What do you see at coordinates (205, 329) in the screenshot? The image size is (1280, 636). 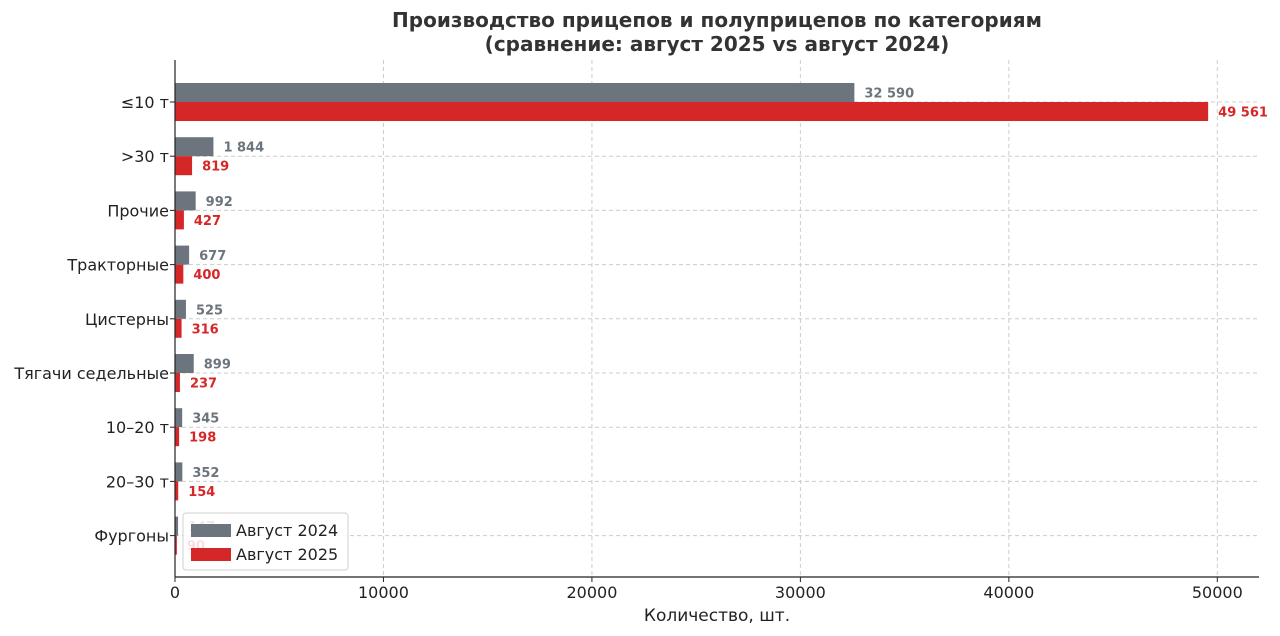 I see `data-label: 316` at bounding box center [205, 329].